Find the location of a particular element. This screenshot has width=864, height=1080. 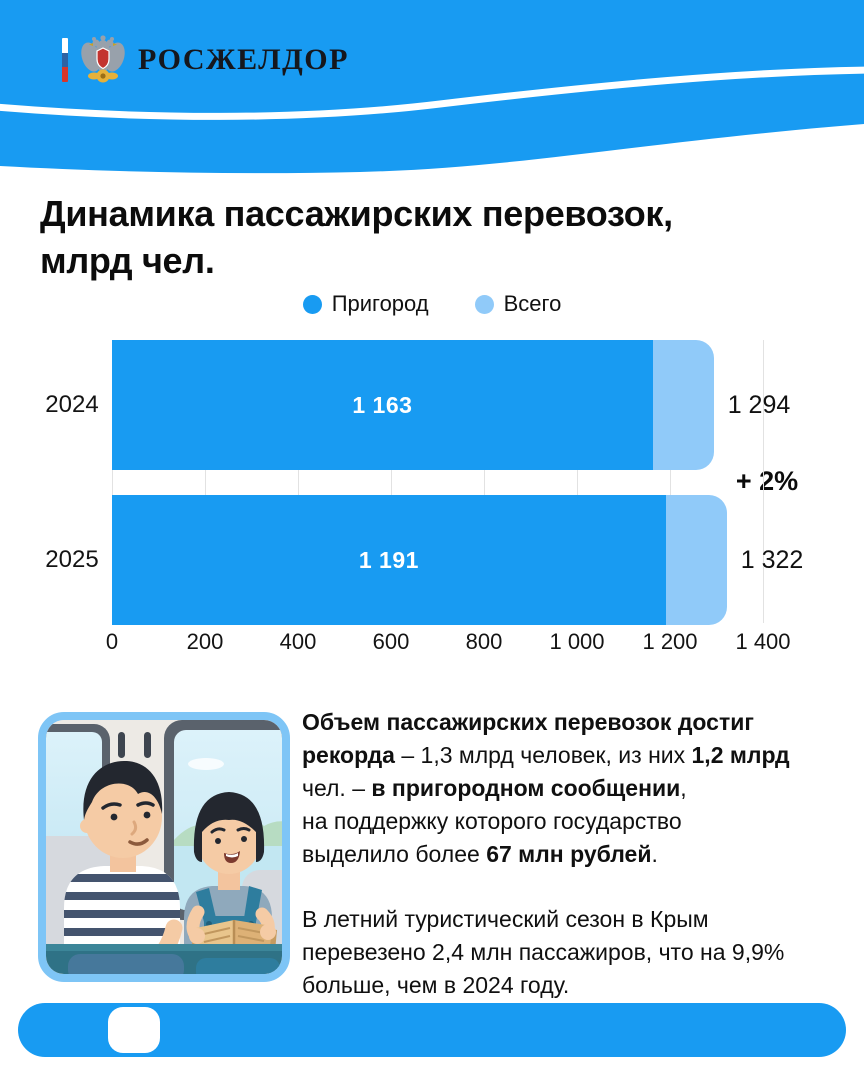

legend-item-prigorod: Пригород is located at coordinates (365, 304).